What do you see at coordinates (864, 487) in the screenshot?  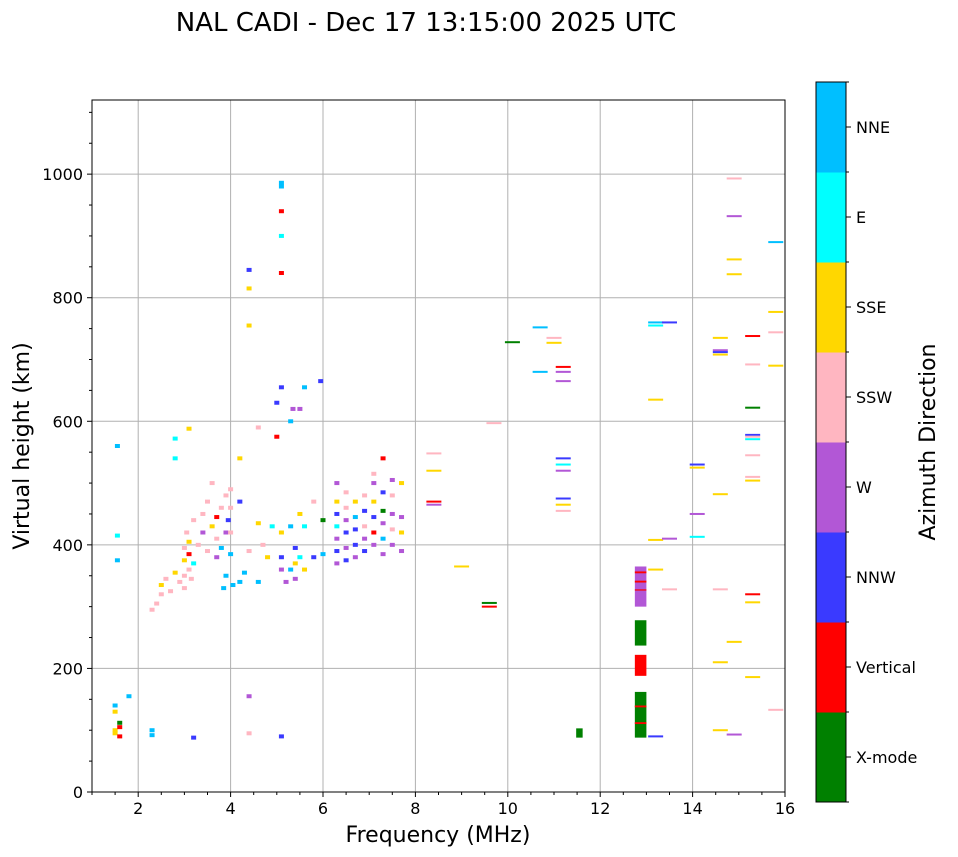 I see `colorbar-category-label: W` at bounding box center [864, 487].